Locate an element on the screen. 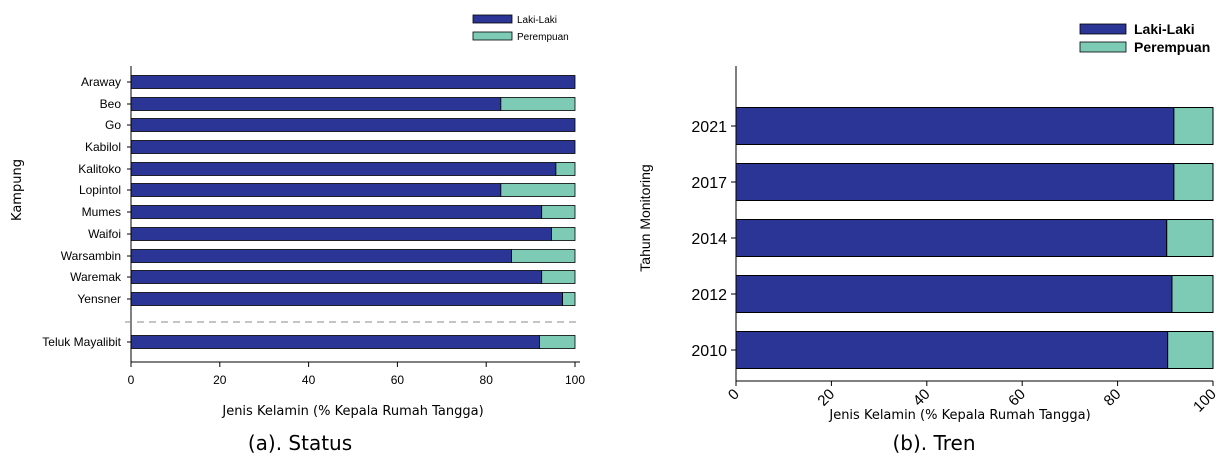 This screenshot has height=457, width=1229. chart-b-x-tick-label: 40 is located at coordinates (922, 398).